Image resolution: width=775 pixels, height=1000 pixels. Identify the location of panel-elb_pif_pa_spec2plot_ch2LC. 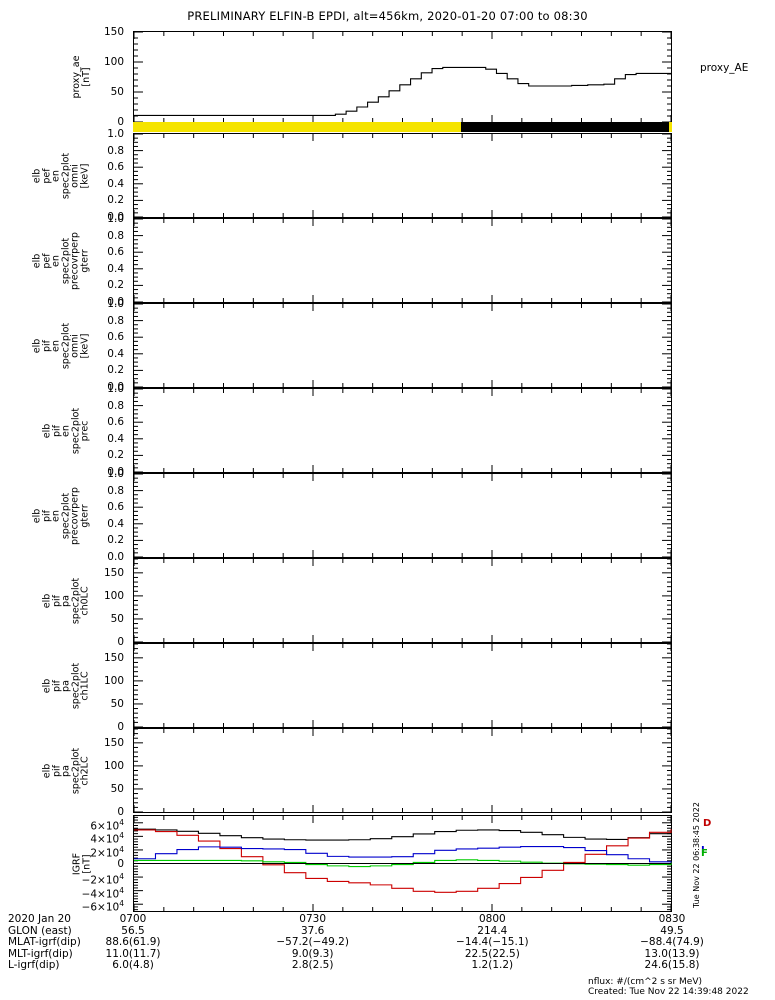
(402, 770).